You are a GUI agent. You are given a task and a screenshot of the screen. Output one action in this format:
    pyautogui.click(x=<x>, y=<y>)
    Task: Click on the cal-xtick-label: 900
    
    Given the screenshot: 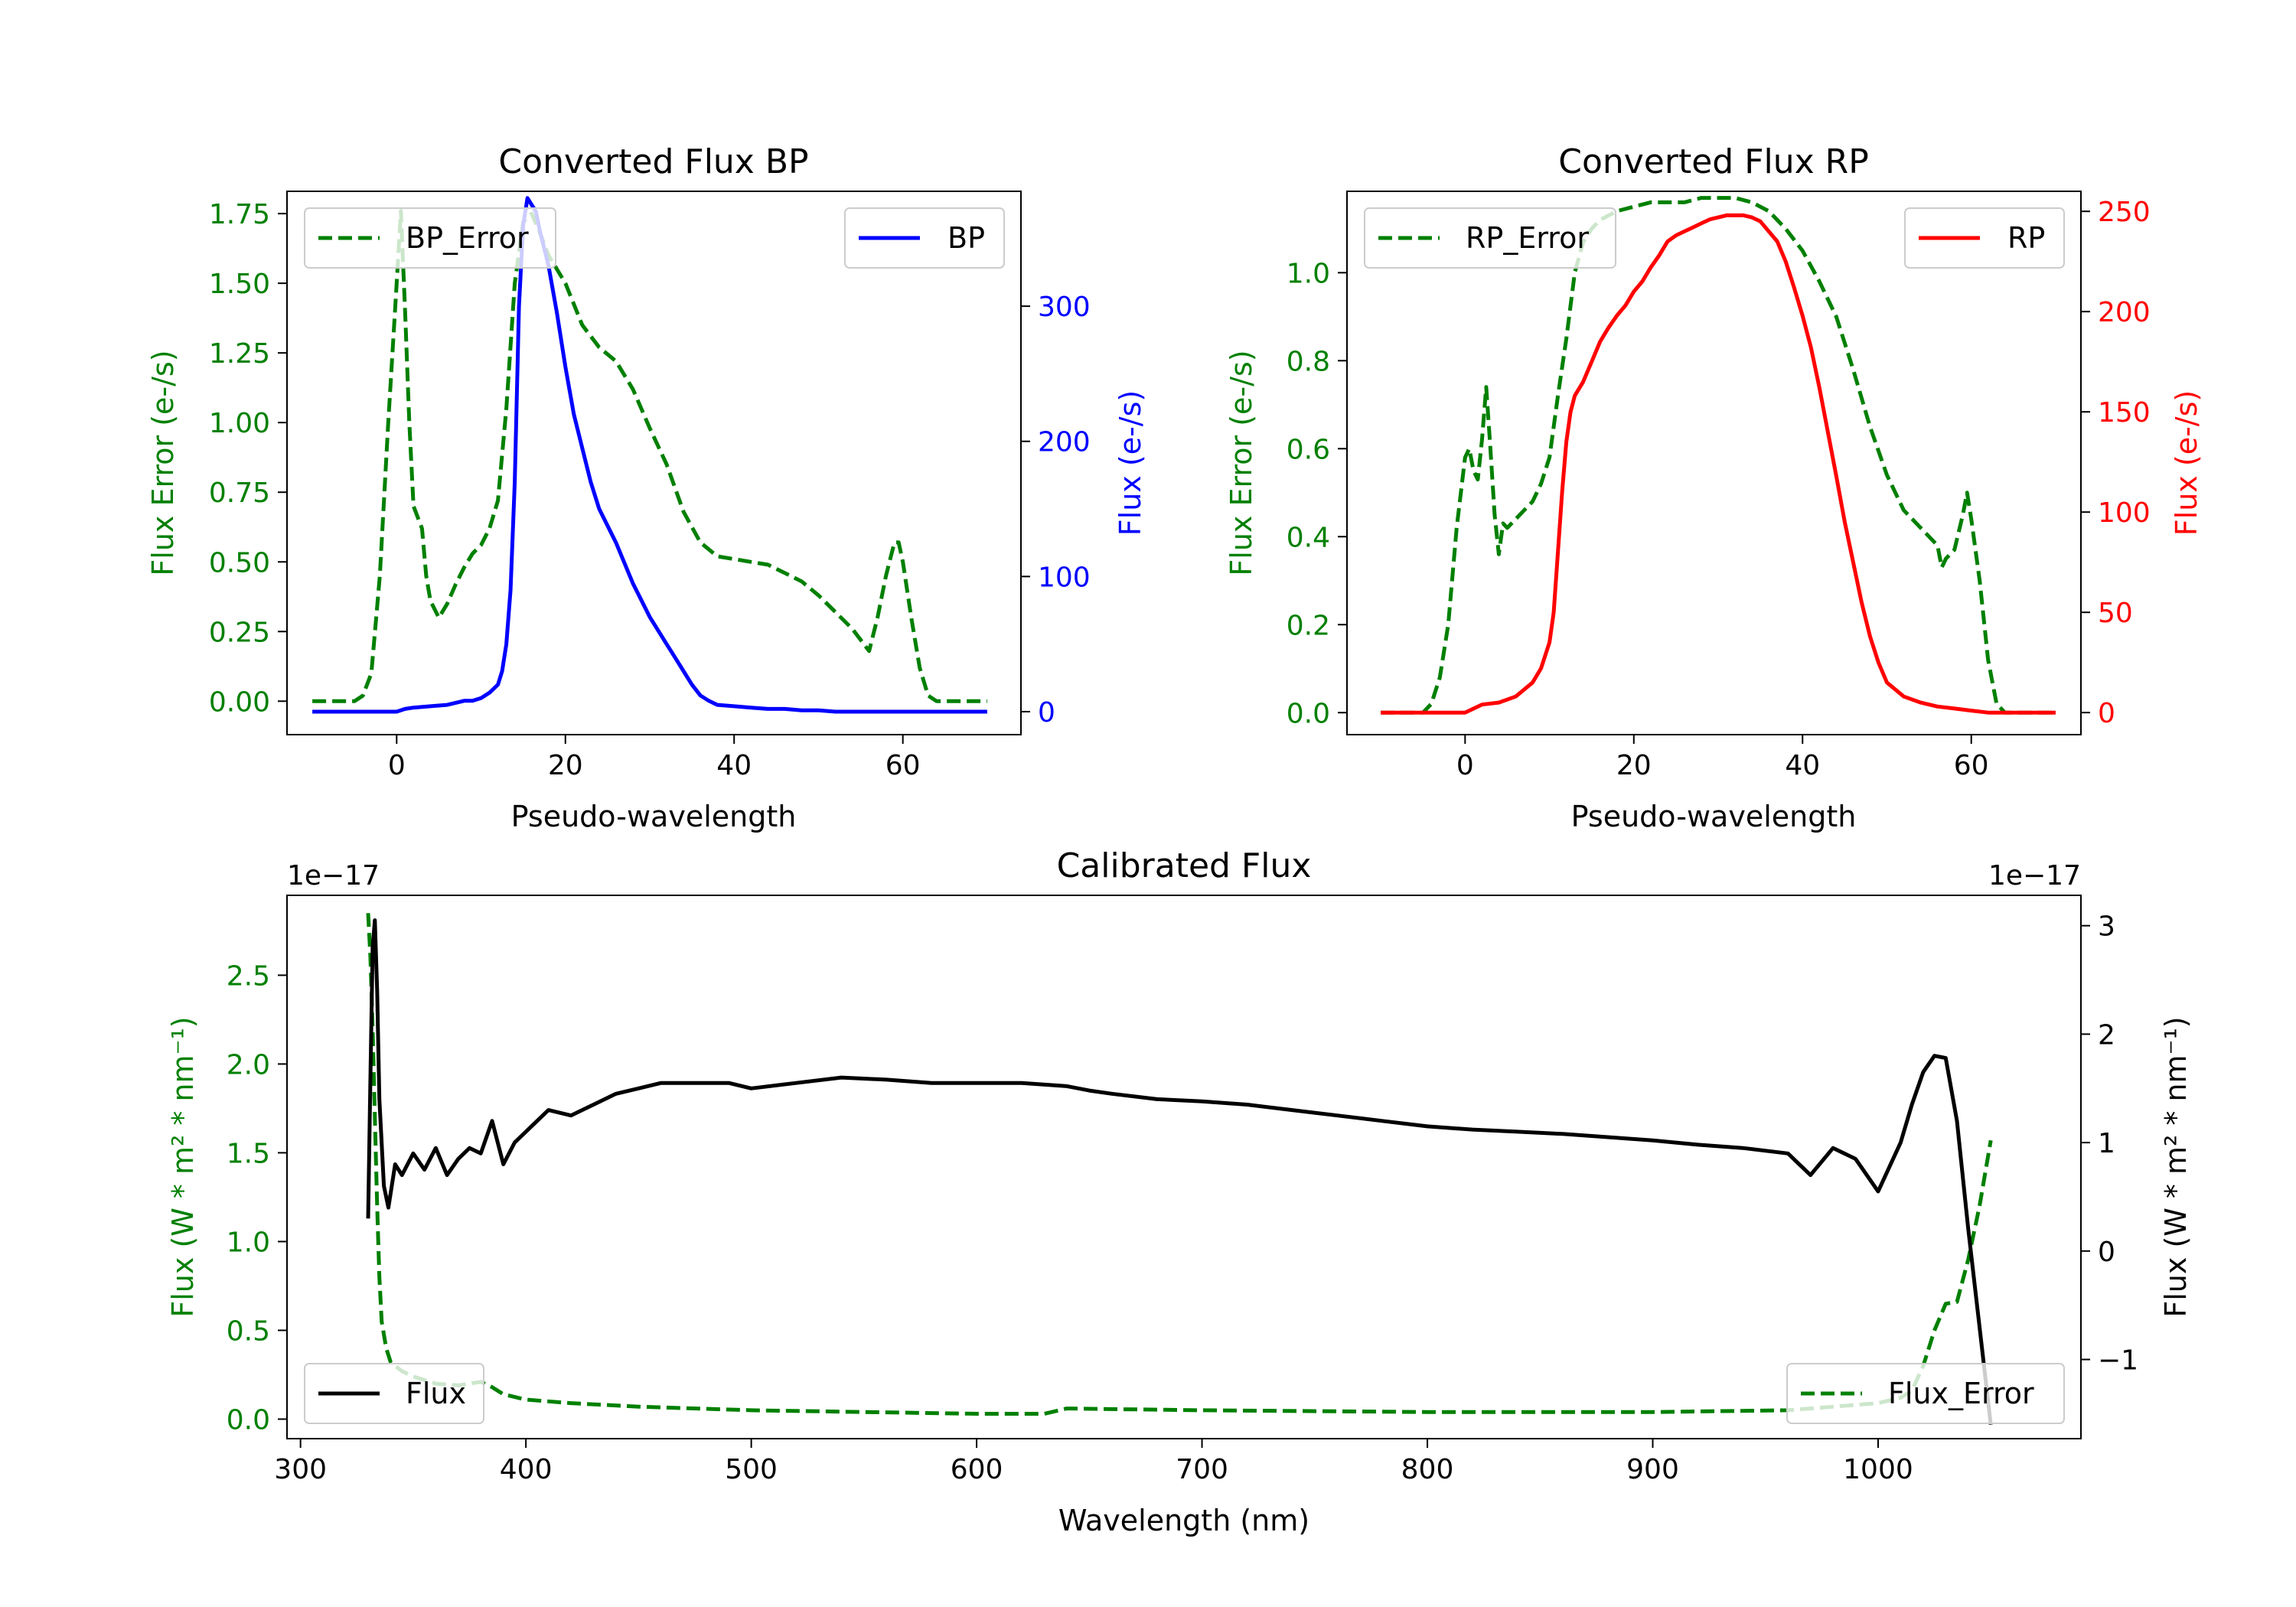 What is the action you would take?
    pyautogui.click(x=1652, y=1470)
    